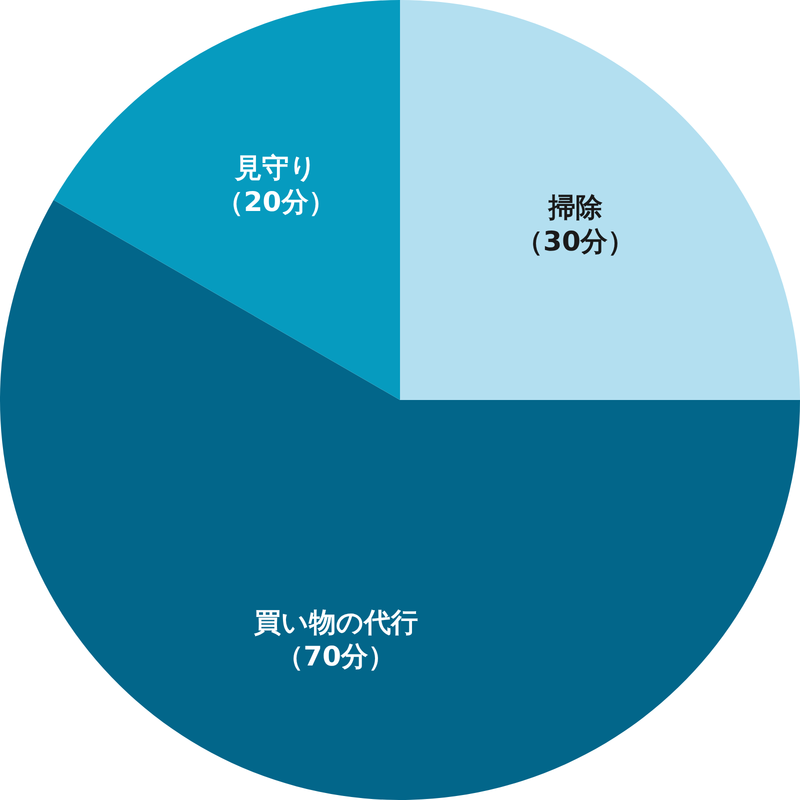 This screenshot has height=800, width=800. What do you see at coordinates (575, 242) in the screenshot?
I see `data-label: （30分）` at bounding box center [575, 242].